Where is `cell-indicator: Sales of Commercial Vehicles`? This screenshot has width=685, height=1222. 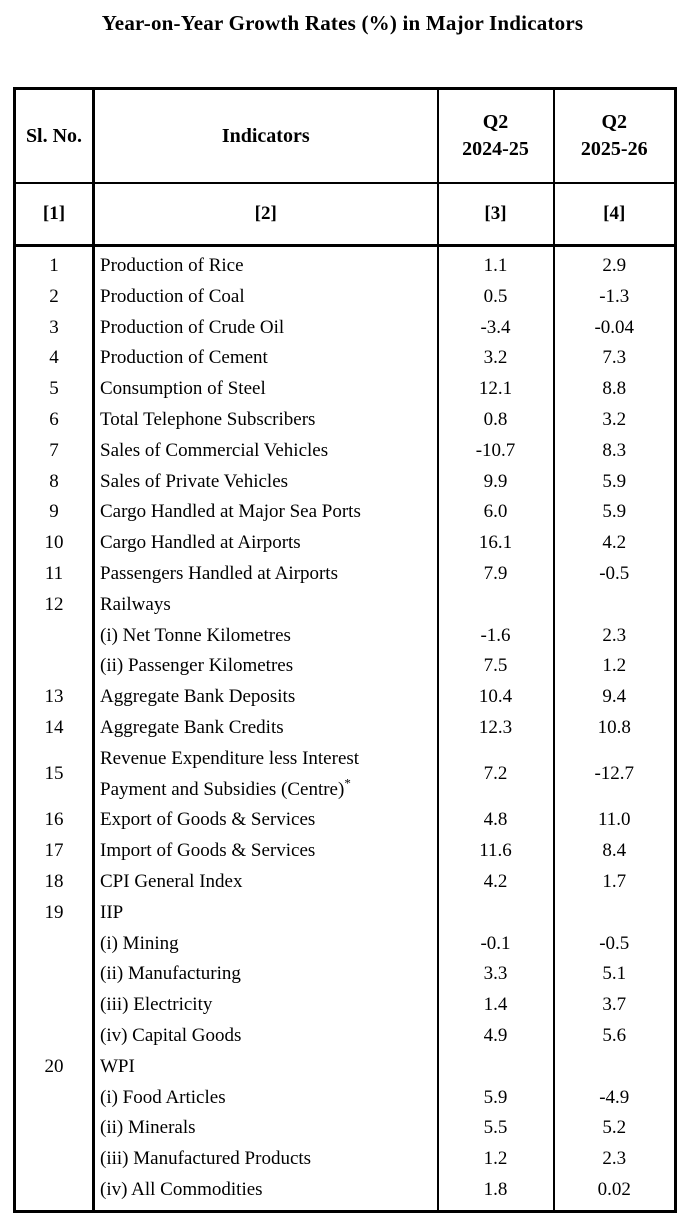 cell-indicator: Sales of Commercial Vehicles is located at coordinates (266, 451).